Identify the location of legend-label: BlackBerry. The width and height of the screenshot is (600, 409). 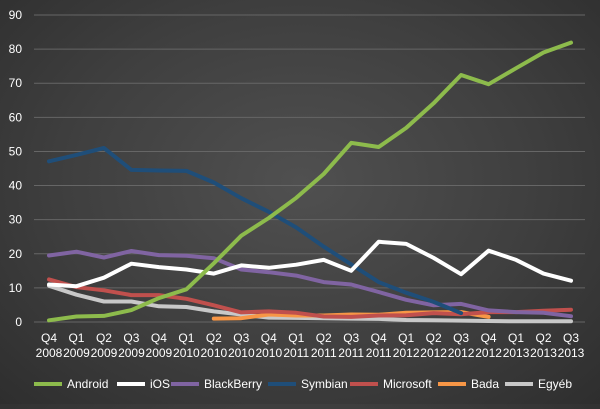
(233, 384).